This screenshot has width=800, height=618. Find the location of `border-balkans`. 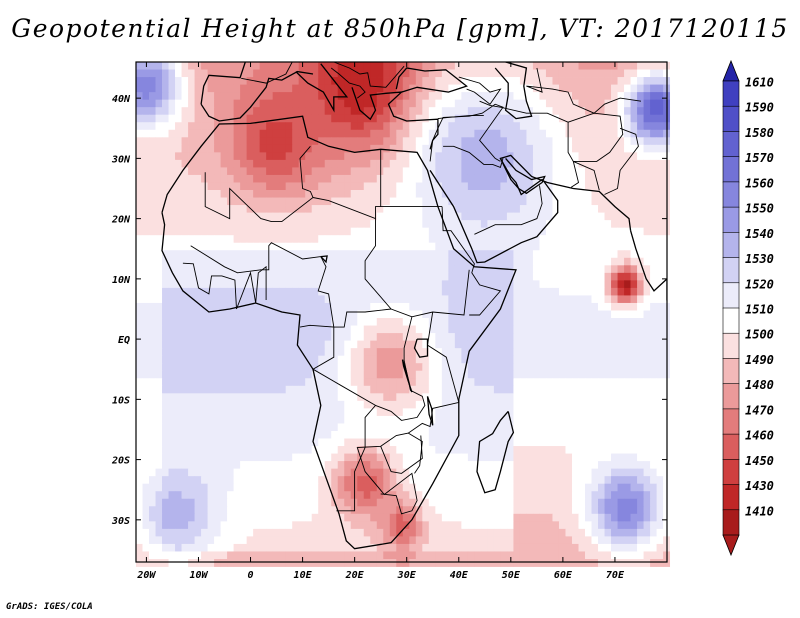

border-balkans is located at coordinates (348, 83).